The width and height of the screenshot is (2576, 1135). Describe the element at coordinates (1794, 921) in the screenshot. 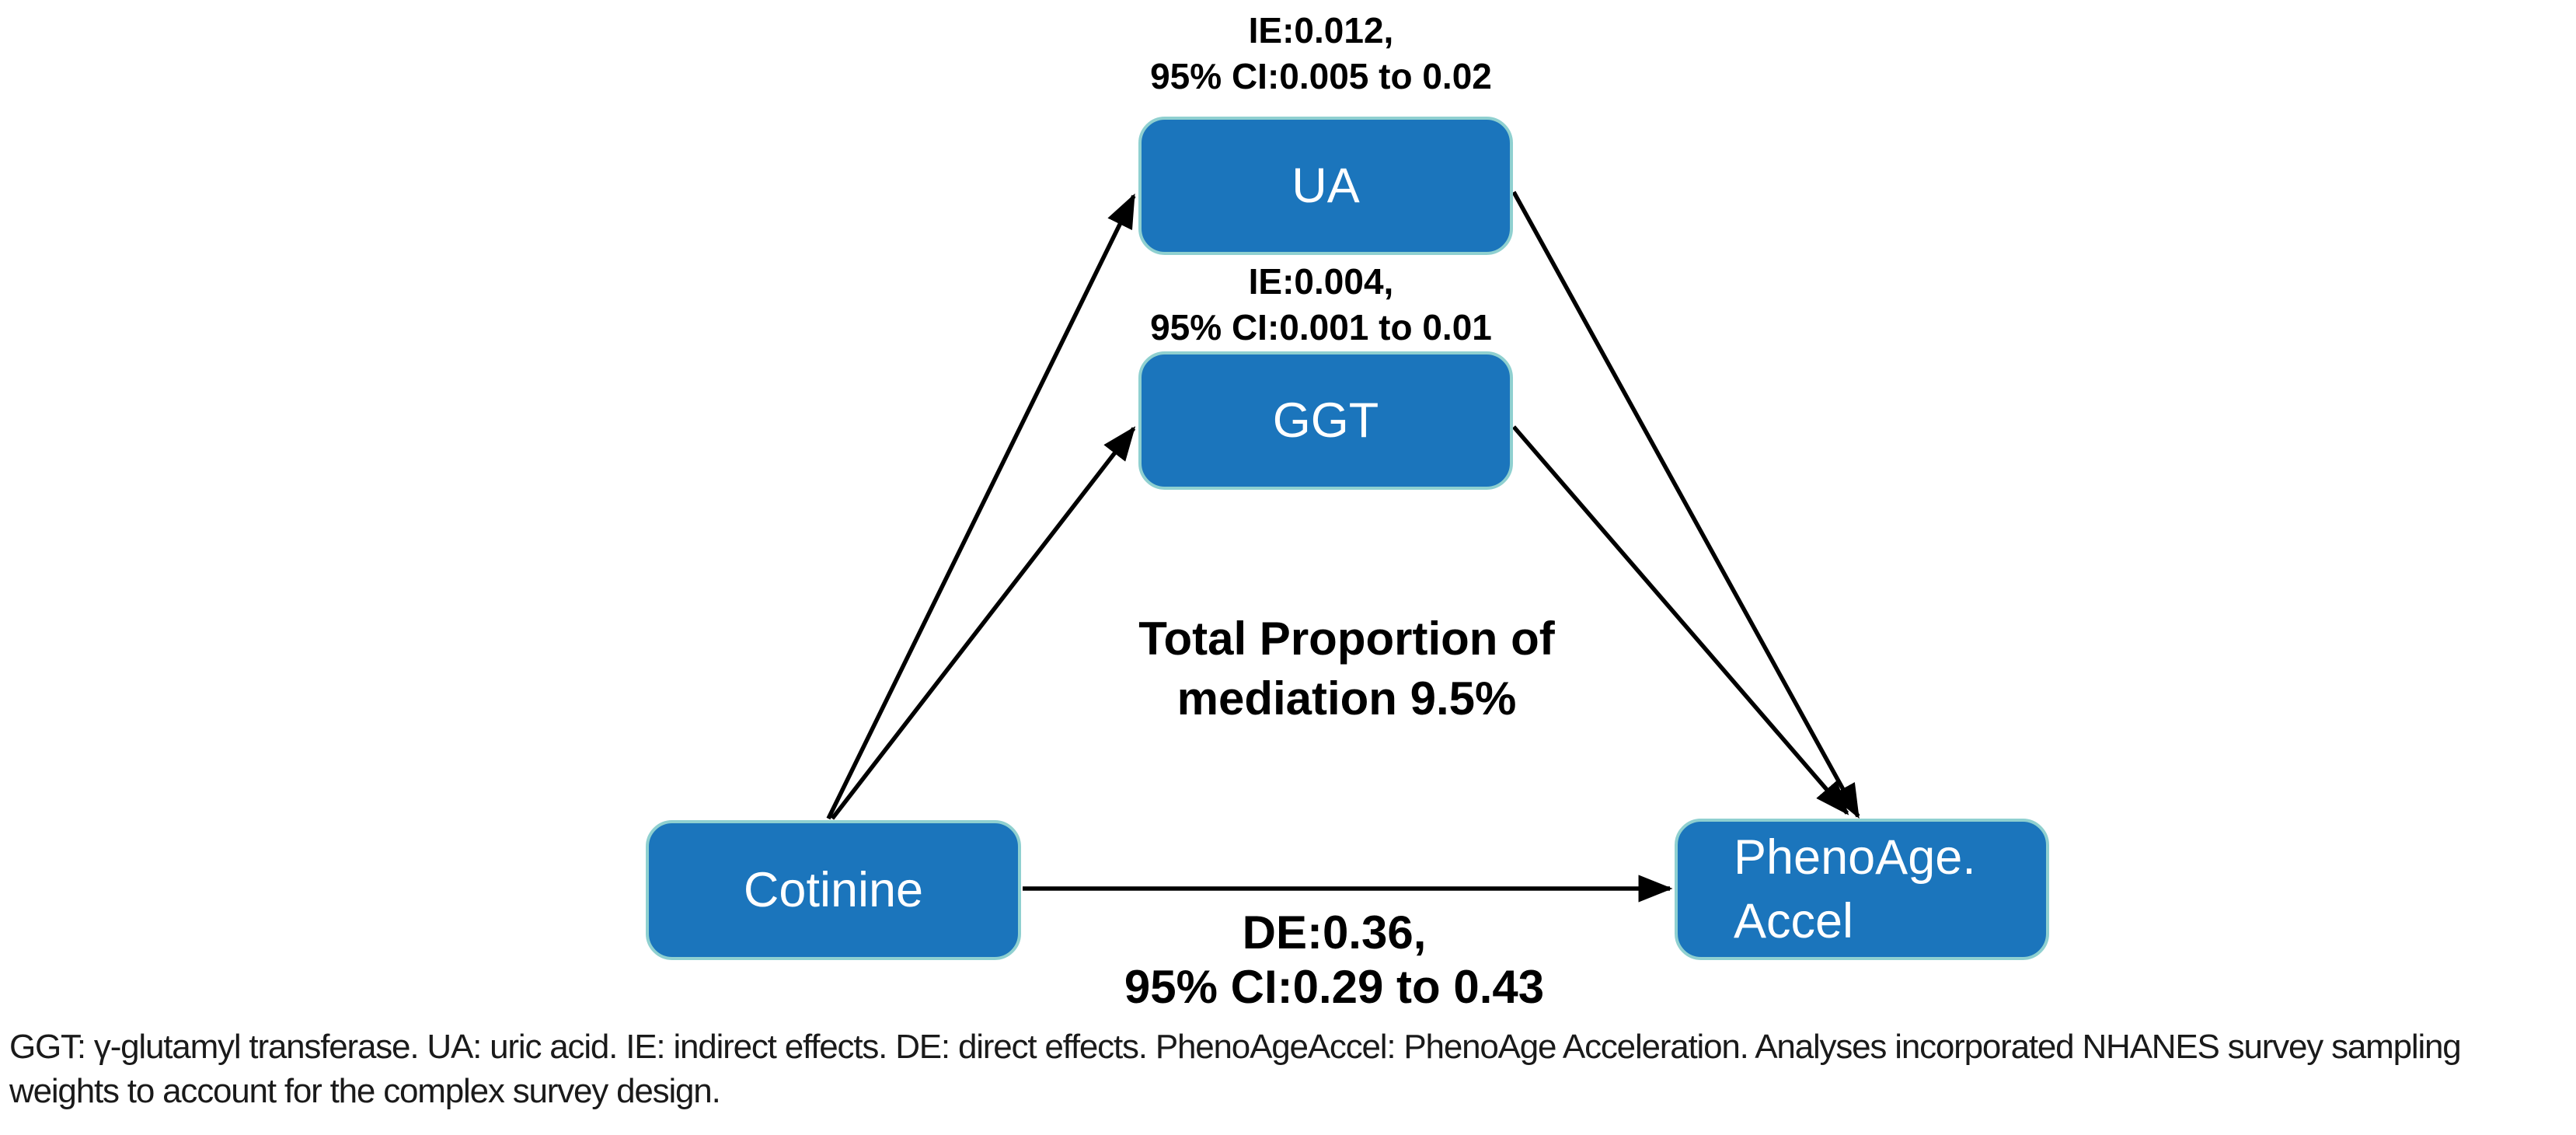

I see `node-phenoage-line2: Accel` at that location.